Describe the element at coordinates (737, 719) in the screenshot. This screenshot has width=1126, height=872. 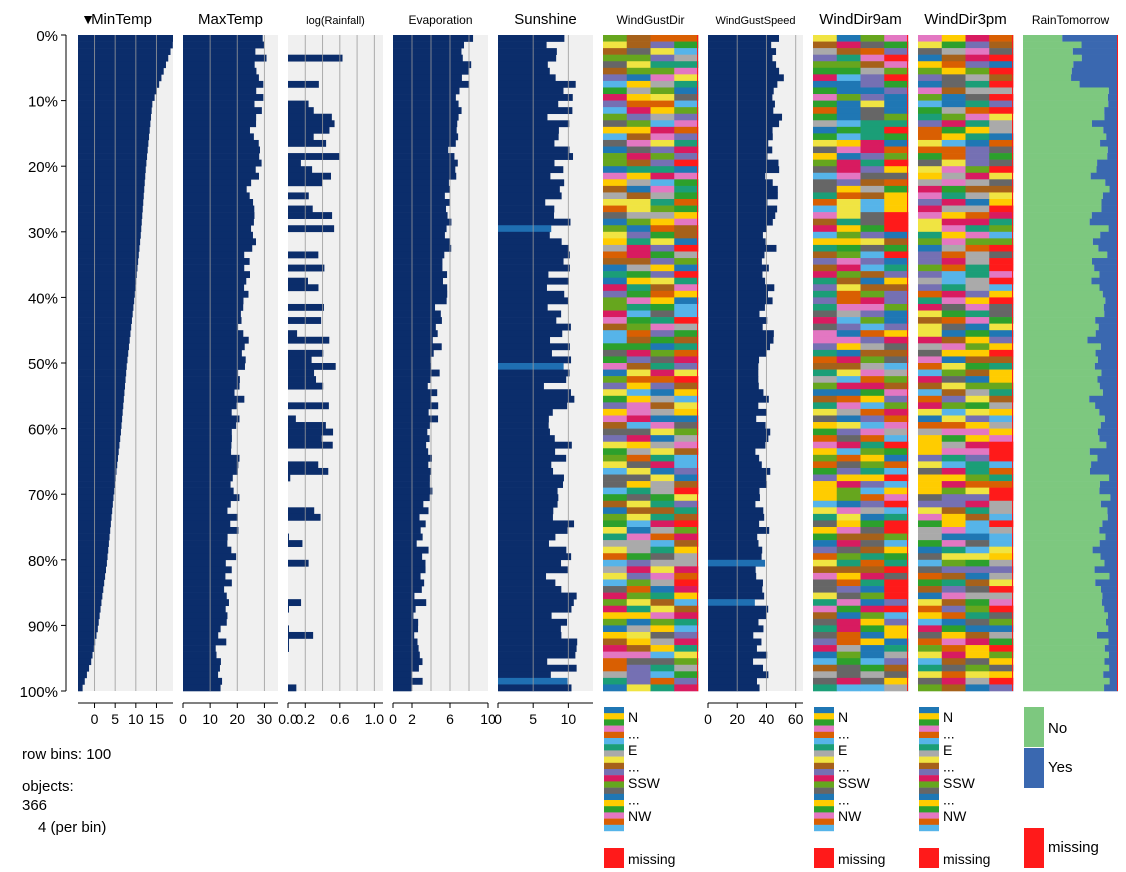
I see `x-tick-label: 20` at that location.